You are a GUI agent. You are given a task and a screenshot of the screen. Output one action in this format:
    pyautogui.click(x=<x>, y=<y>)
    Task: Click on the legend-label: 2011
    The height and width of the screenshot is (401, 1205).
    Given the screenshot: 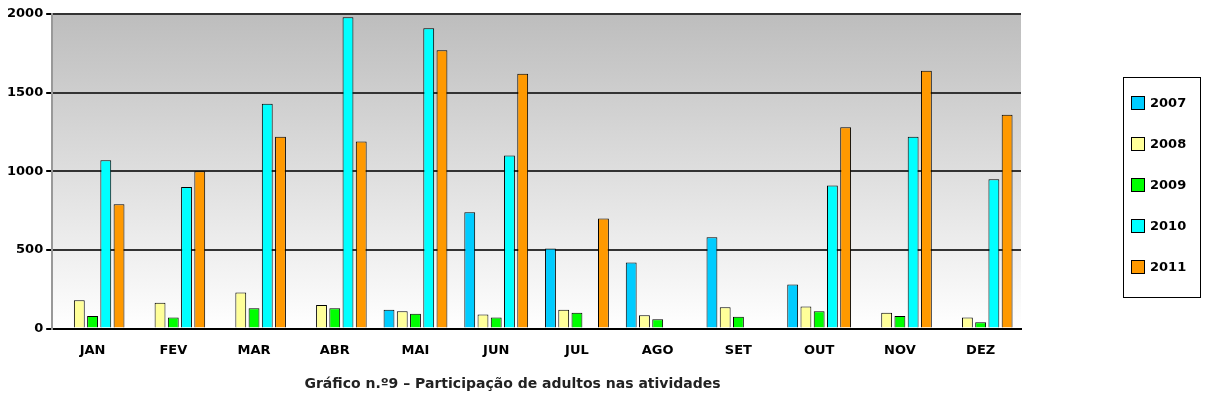 What is the action you would take?
    pyautogui.click(x=1168, y=266)
    